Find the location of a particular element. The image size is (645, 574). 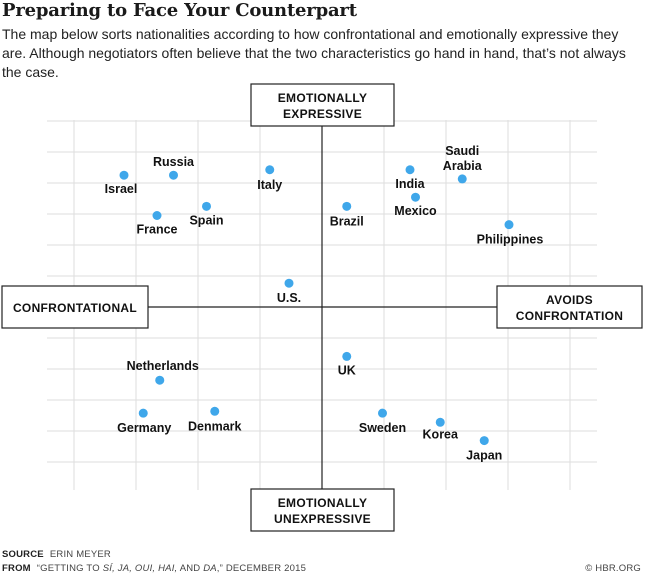

axis-box-right: AVOIDS CONFRONTATION is located at coordinates (569, 307).